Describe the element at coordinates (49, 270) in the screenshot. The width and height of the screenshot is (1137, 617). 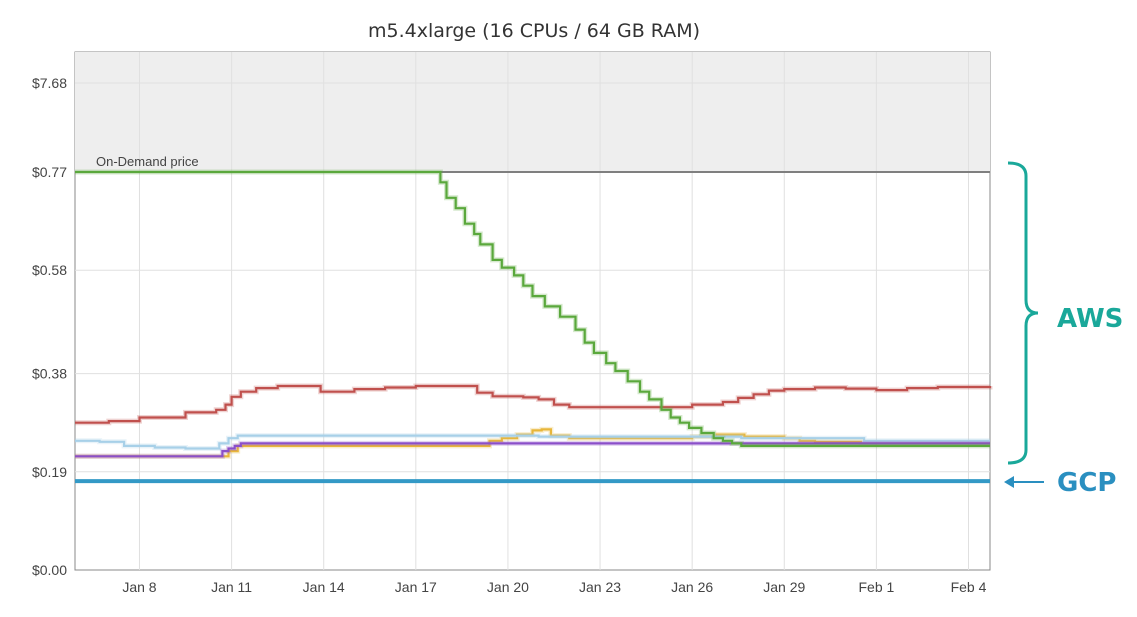
I see `y-tick-label: $0.58` at that location.